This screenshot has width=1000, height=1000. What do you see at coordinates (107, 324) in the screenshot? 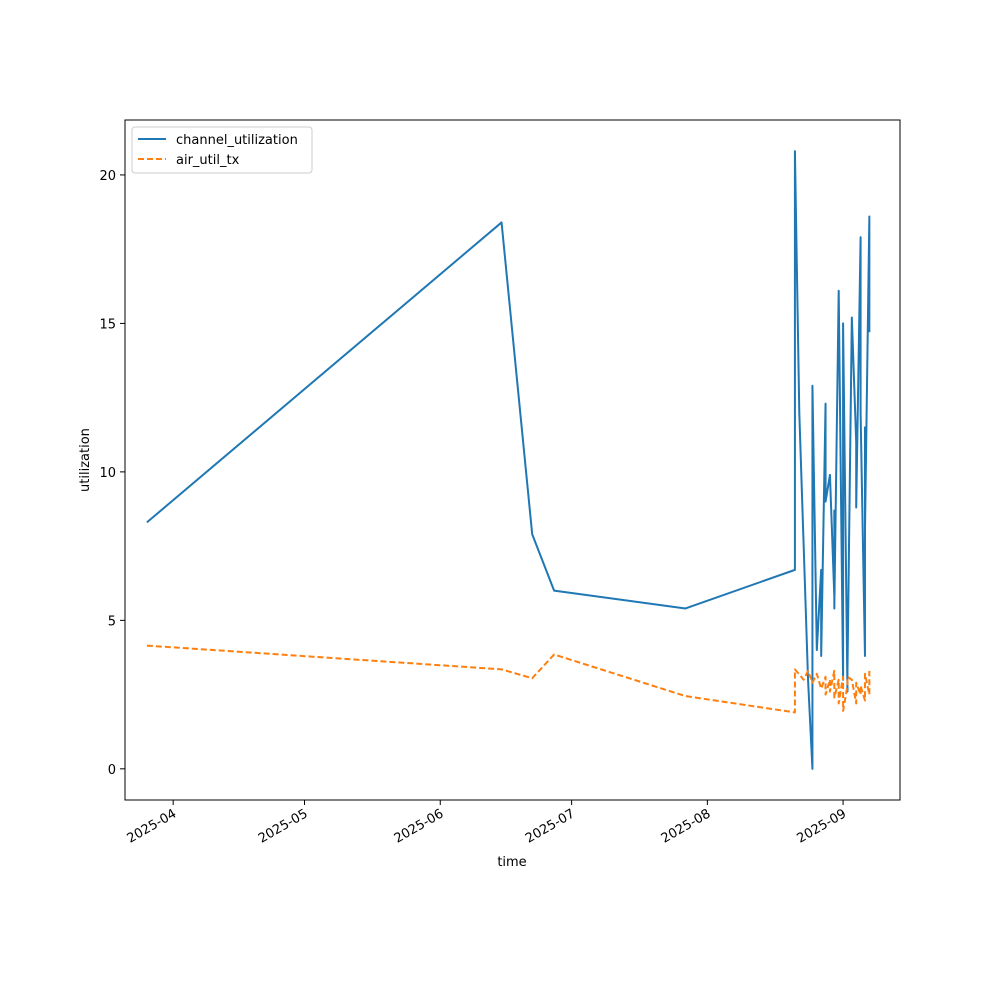
I see `y-tick-label: 15` at bounding box center [107, 324].